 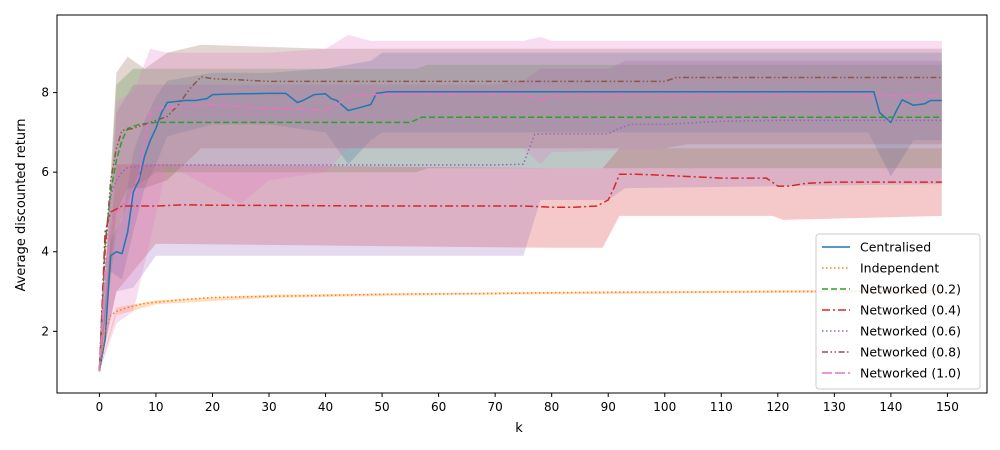 I want to click on legend-label-centralised: Centralised, so click(x=895, y=247).